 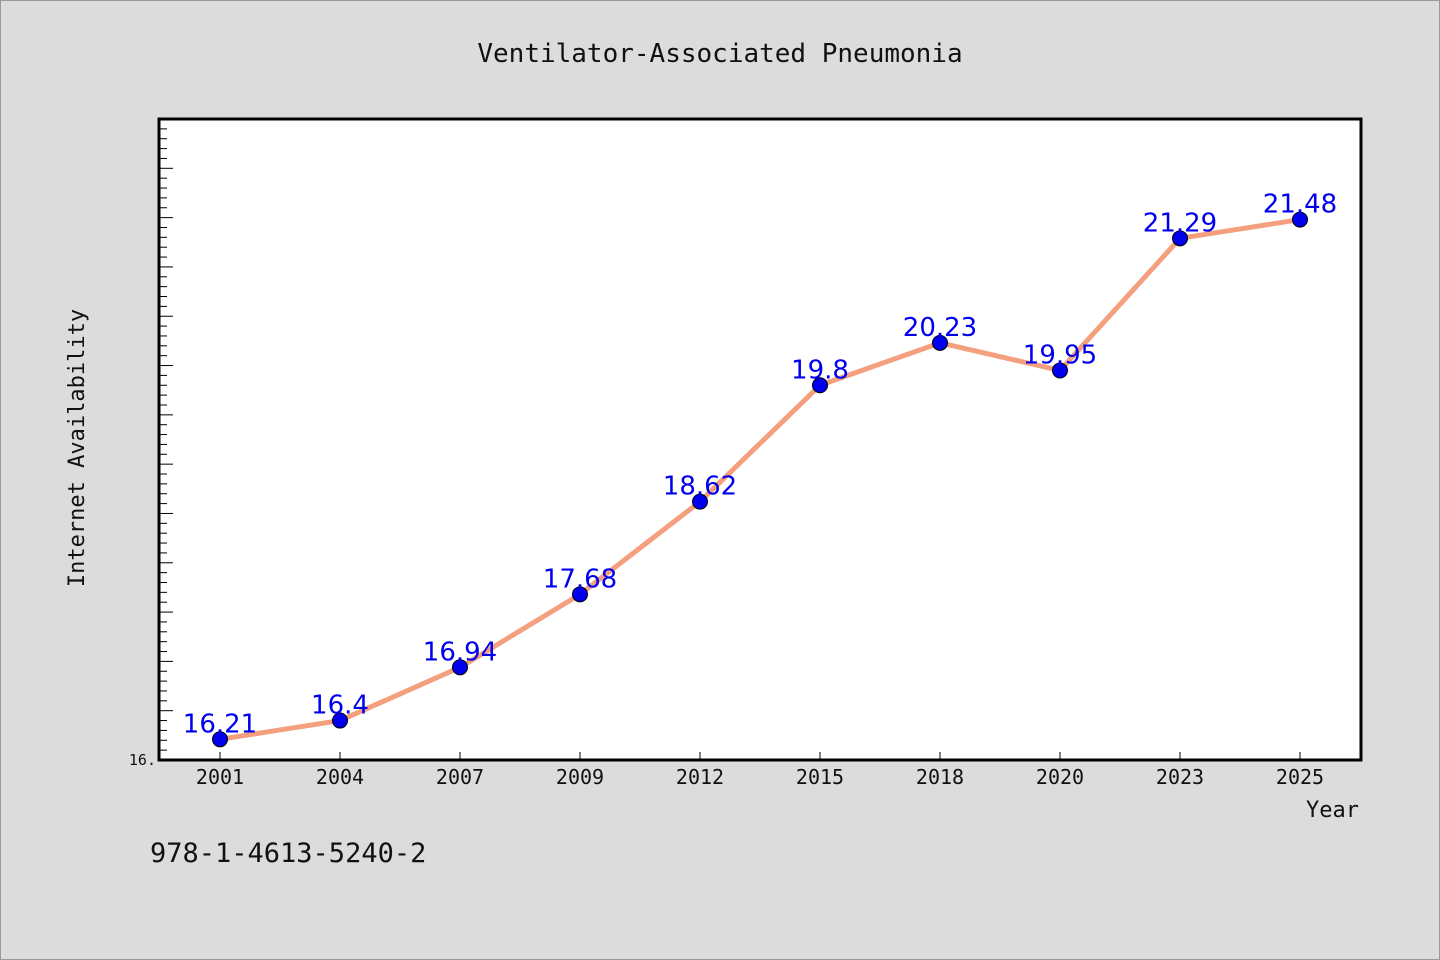 What do you see at coordinates (77, 448) in the screenshot?
I see `y-axis-label: Internet Availability` at bounding box center [77, 448].